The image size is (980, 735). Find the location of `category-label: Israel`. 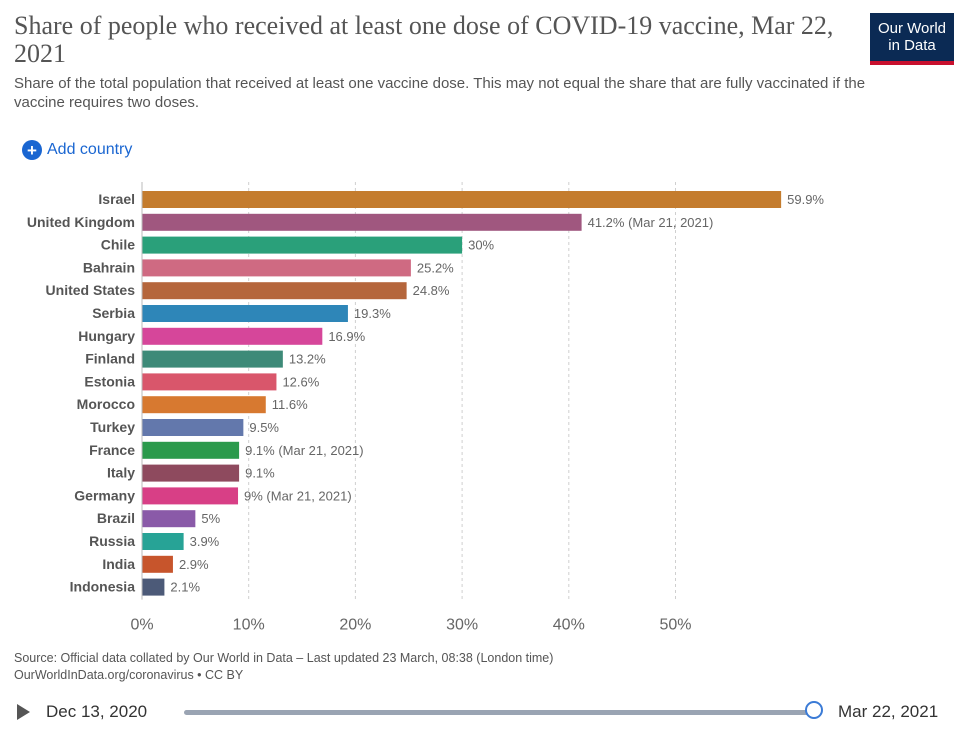

category-label: Israel is located at coordinates (116, 199).